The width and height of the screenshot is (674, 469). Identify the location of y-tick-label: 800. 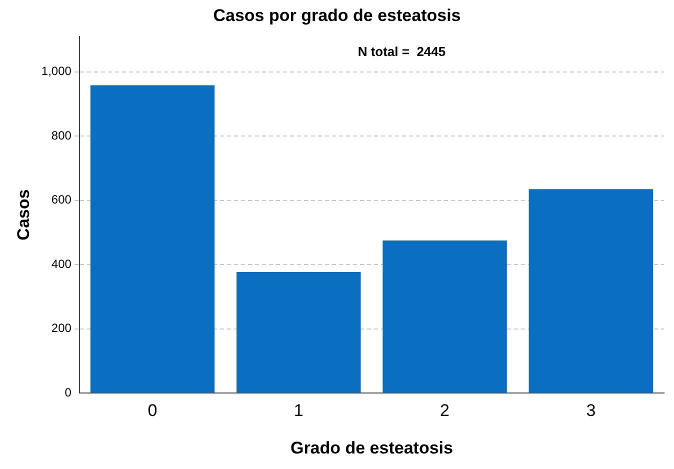
(61, 135).